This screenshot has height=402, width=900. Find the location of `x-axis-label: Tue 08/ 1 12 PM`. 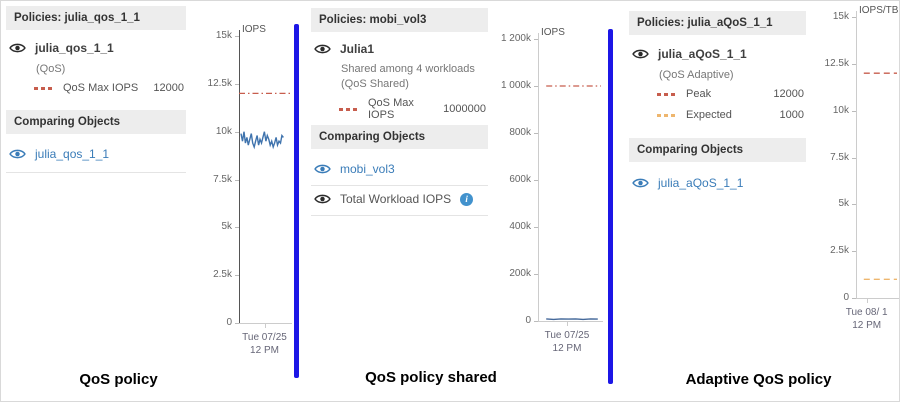

x-axis-label: Tue 08/ 1 12 PM is located at coordinates (866, 319).